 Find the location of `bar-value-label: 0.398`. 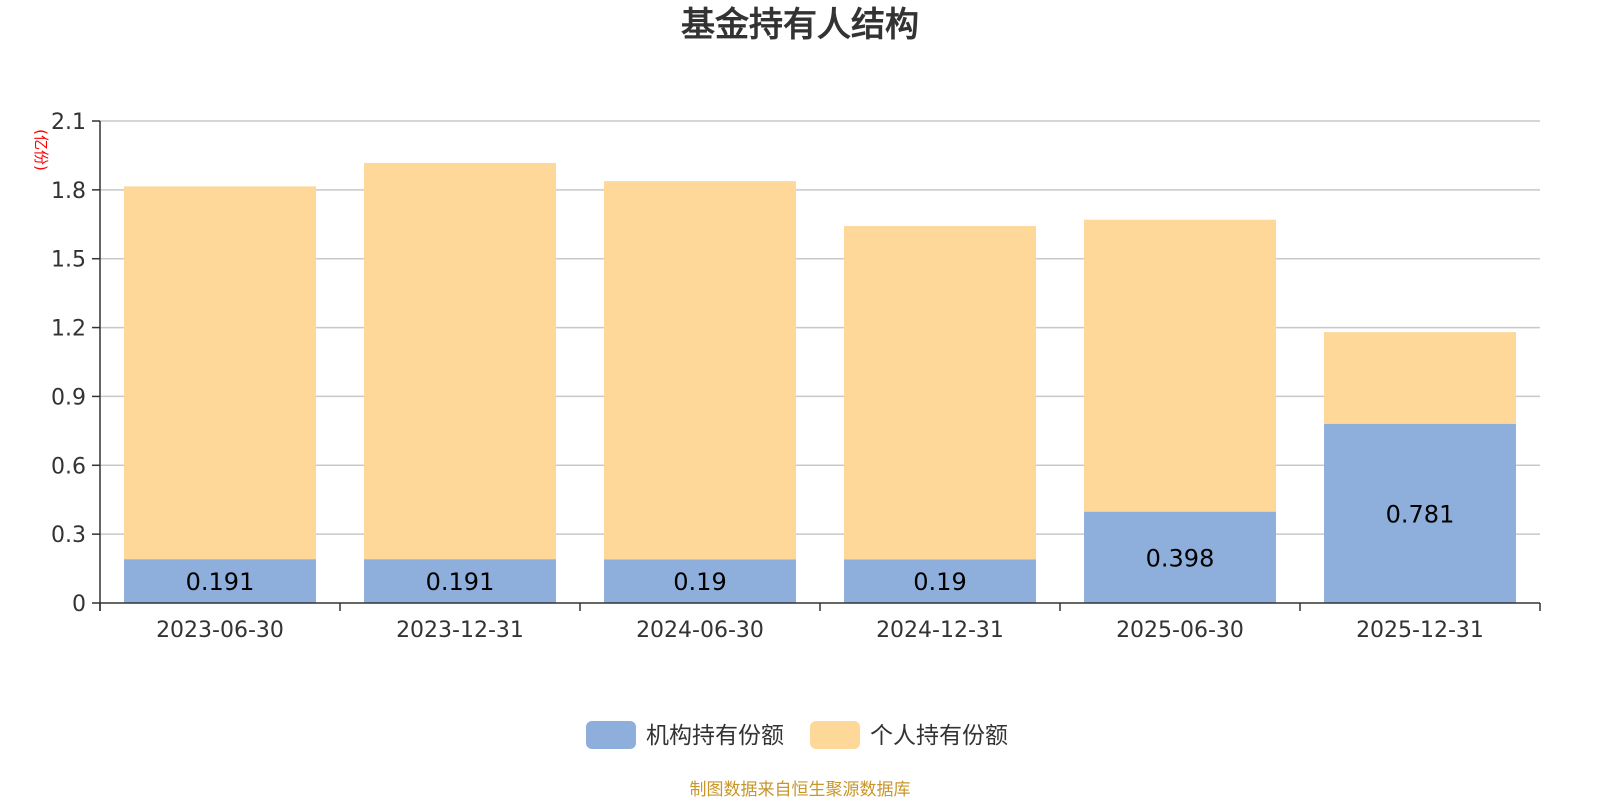

bar-value-label: 0.398 is located at coordinates (1180, 558).